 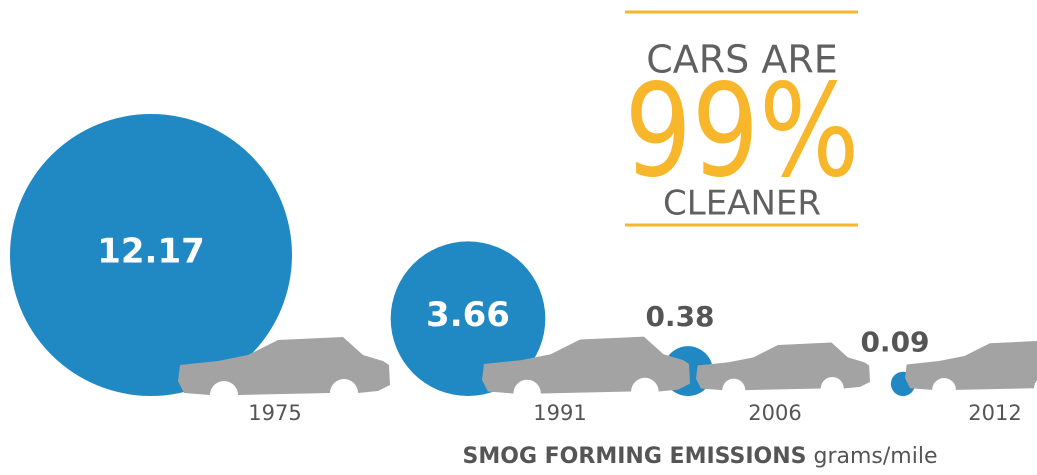 I want to click on axis-label-unit: grams/mile, so click(x=876, y=456).